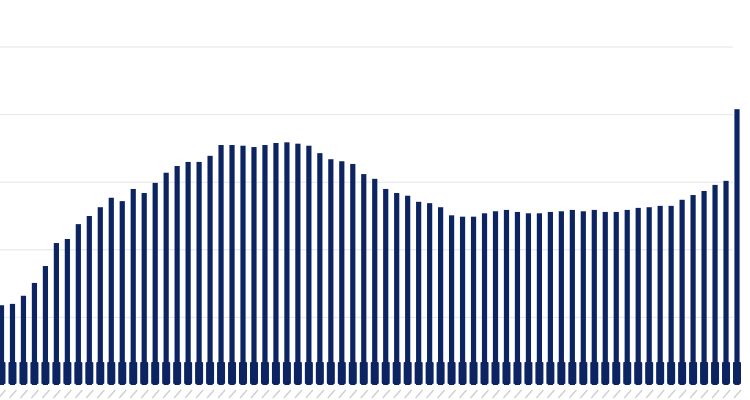  I want to click on x-axis-tick-labels, so click(371, 394).